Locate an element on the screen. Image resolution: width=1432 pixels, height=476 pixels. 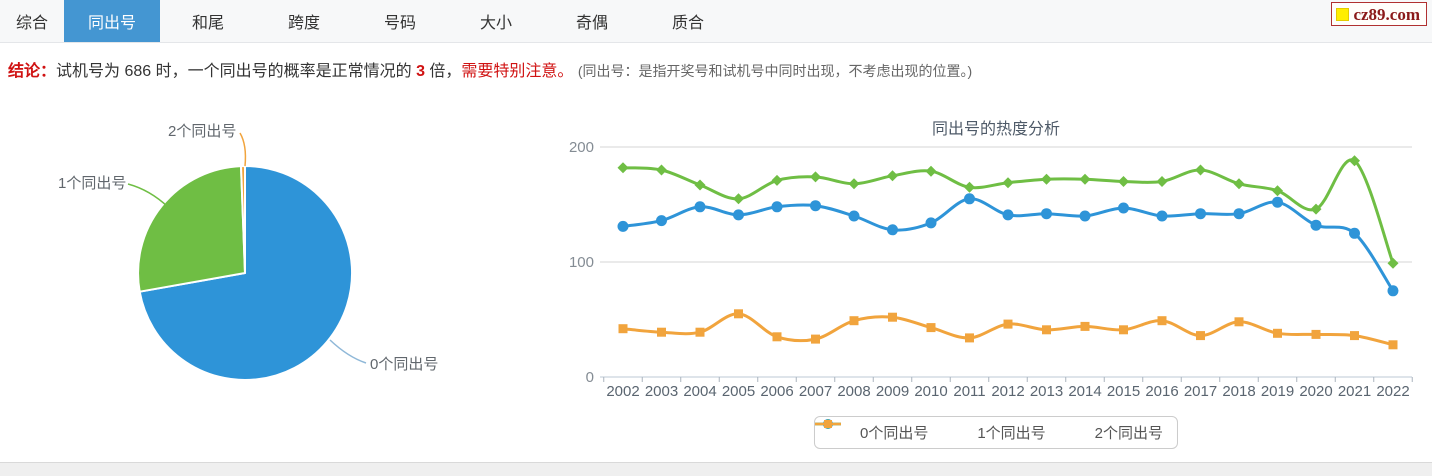
tab-zonghe: 综合 is located at coordinates (31, 23).